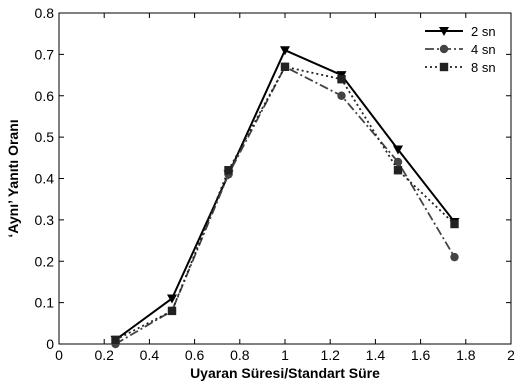 This screenshot has height=384, width=520. What do you see at coordinates (45, 96) in the screenshot?
I see `y-tick-label: 0.6` at bounding box center [45, 96].